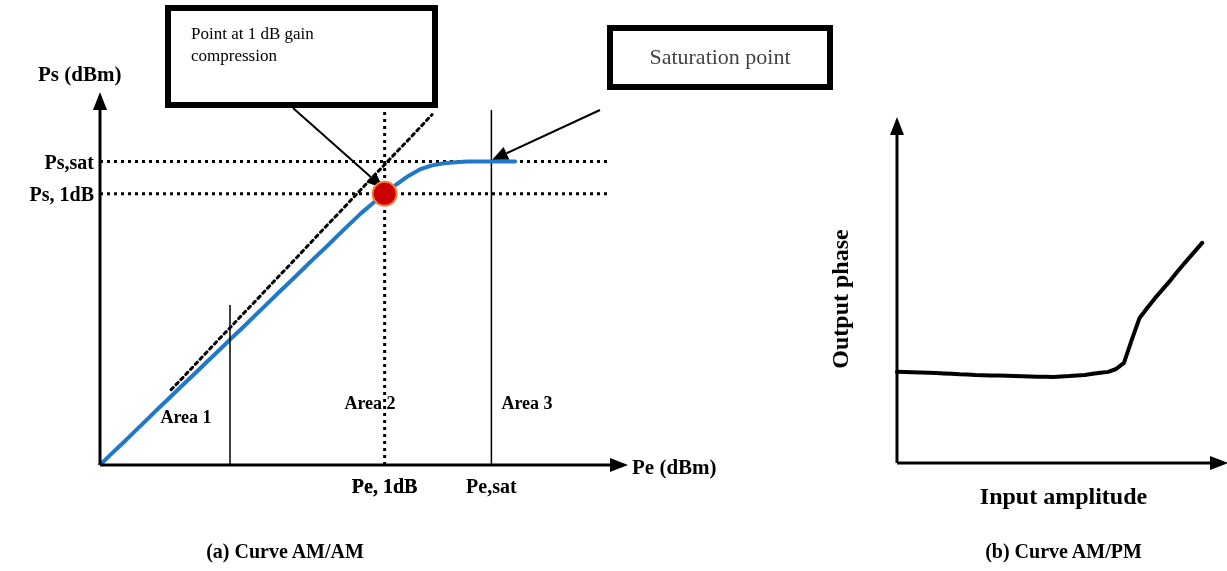  I want to click on x-axis-title: Input amplitude, so click(1063, 496).